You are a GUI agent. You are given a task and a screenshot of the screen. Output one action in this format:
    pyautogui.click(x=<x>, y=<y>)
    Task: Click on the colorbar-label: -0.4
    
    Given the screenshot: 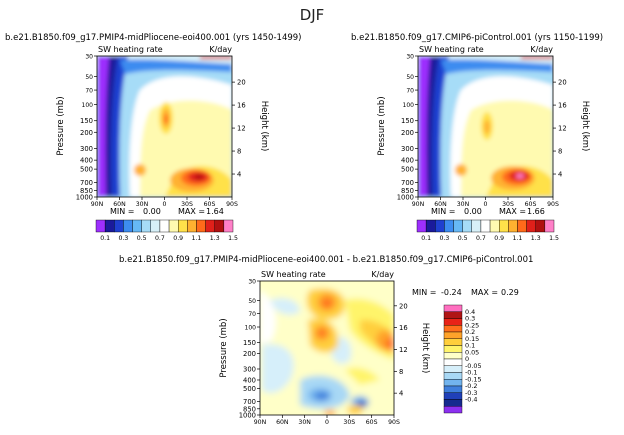 What is the action you would take?
    pyautogui.click(x=471, y=400)
    